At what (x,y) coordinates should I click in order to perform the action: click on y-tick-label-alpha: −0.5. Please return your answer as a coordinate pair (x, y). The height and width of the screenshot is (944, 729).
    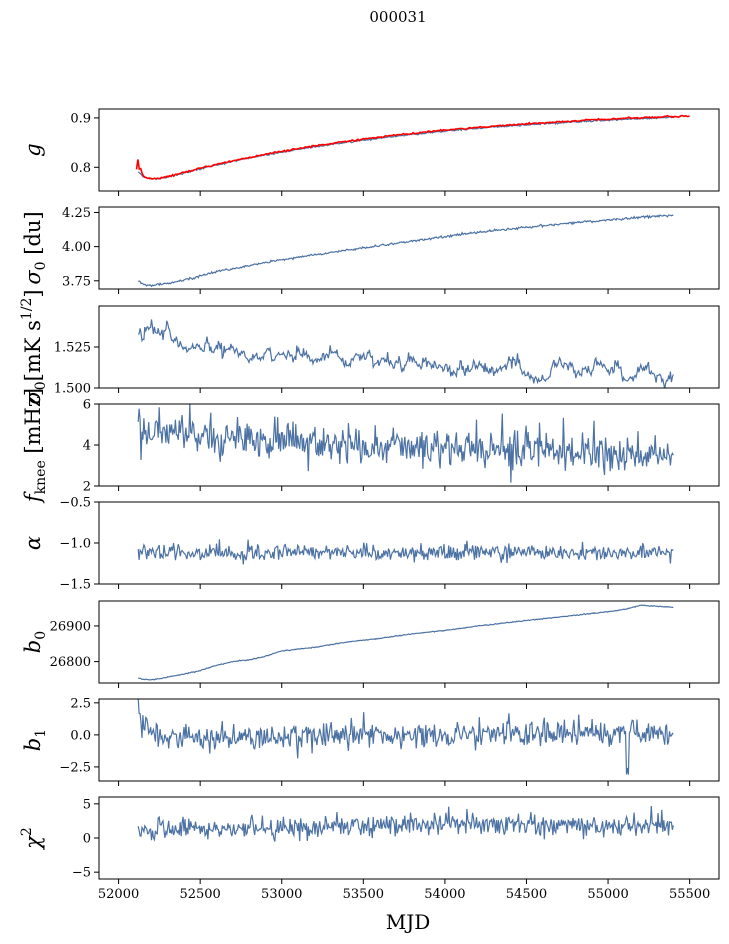
    Looking at the image, I should click on (75, 503).